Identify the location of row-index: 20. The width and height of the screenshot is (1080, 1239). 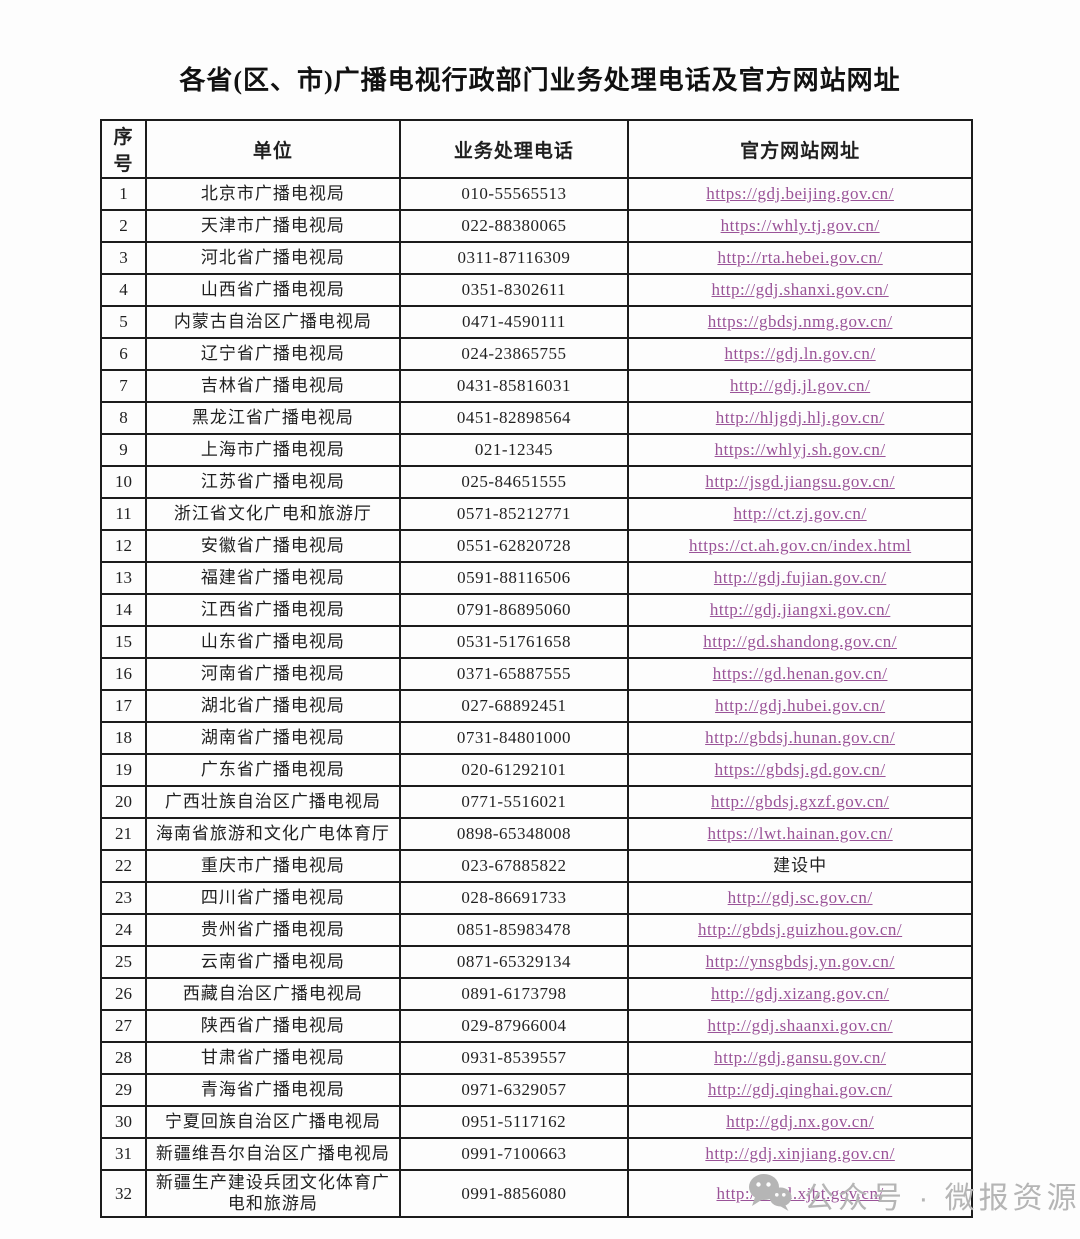
(123, 802).